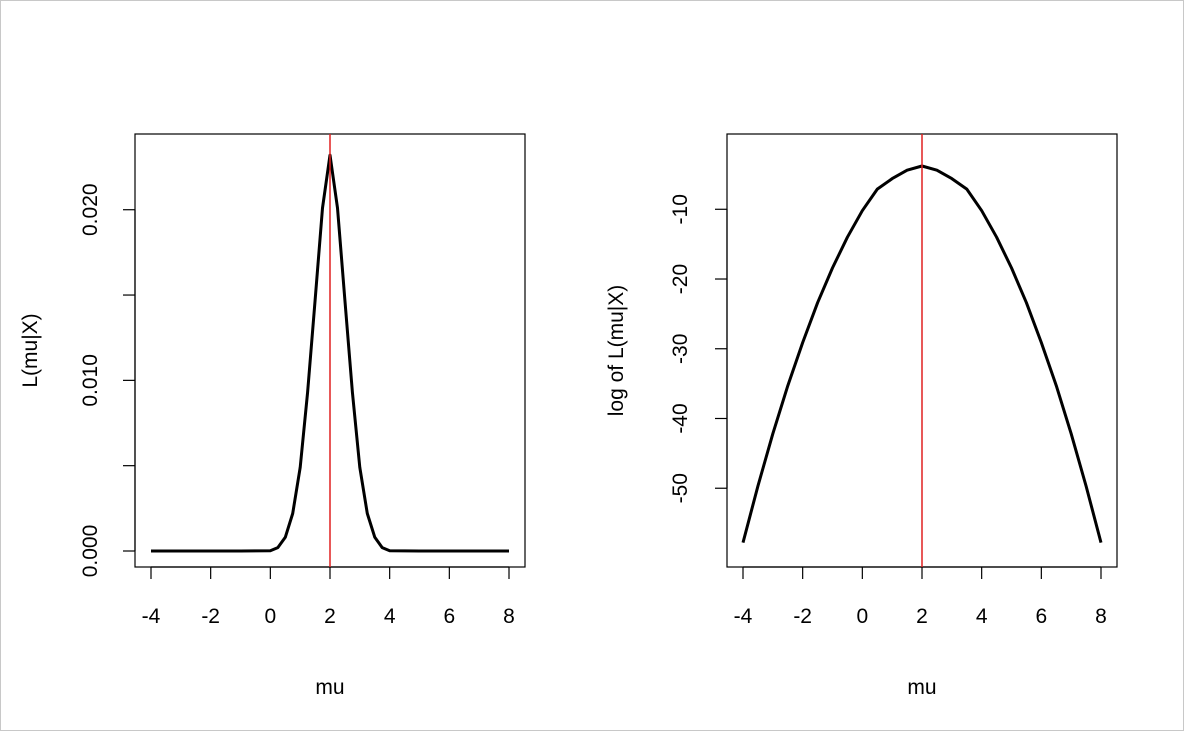 This screenshot has height=732, width=1184. Describe the element at coordinates (107, 380) in the screenshot. I see `y-axis: 0.000 0.010 0.020` at that location.